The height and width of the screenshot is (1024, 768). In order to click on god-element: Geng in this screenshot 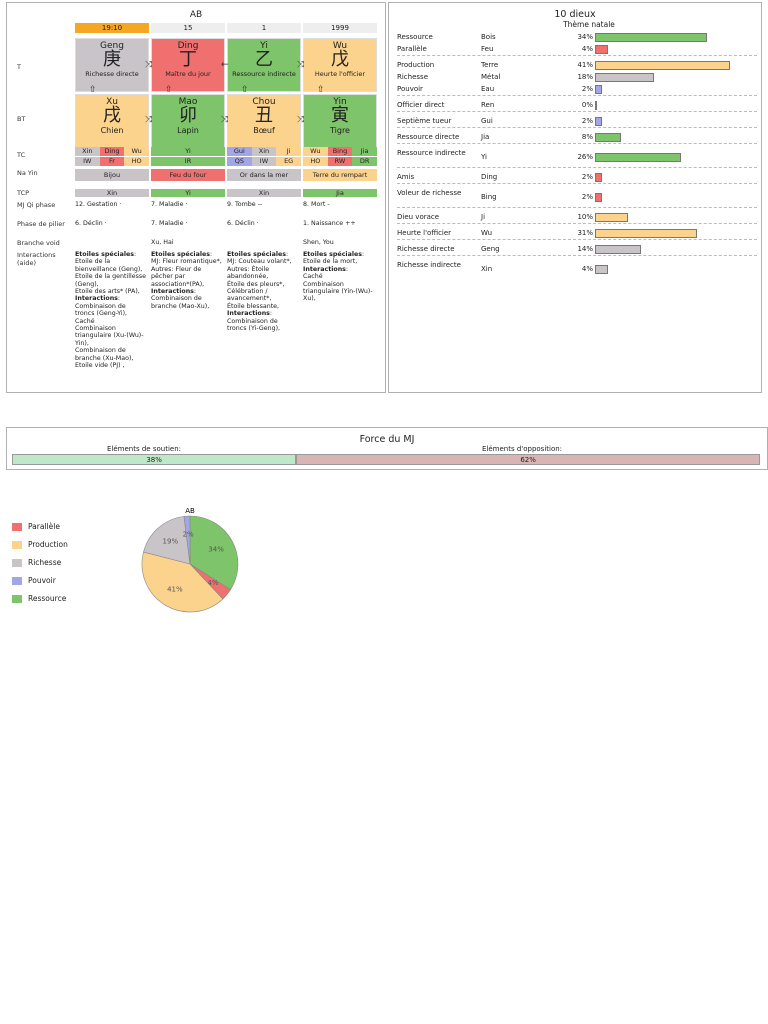, I will do `click(490, 249)`.